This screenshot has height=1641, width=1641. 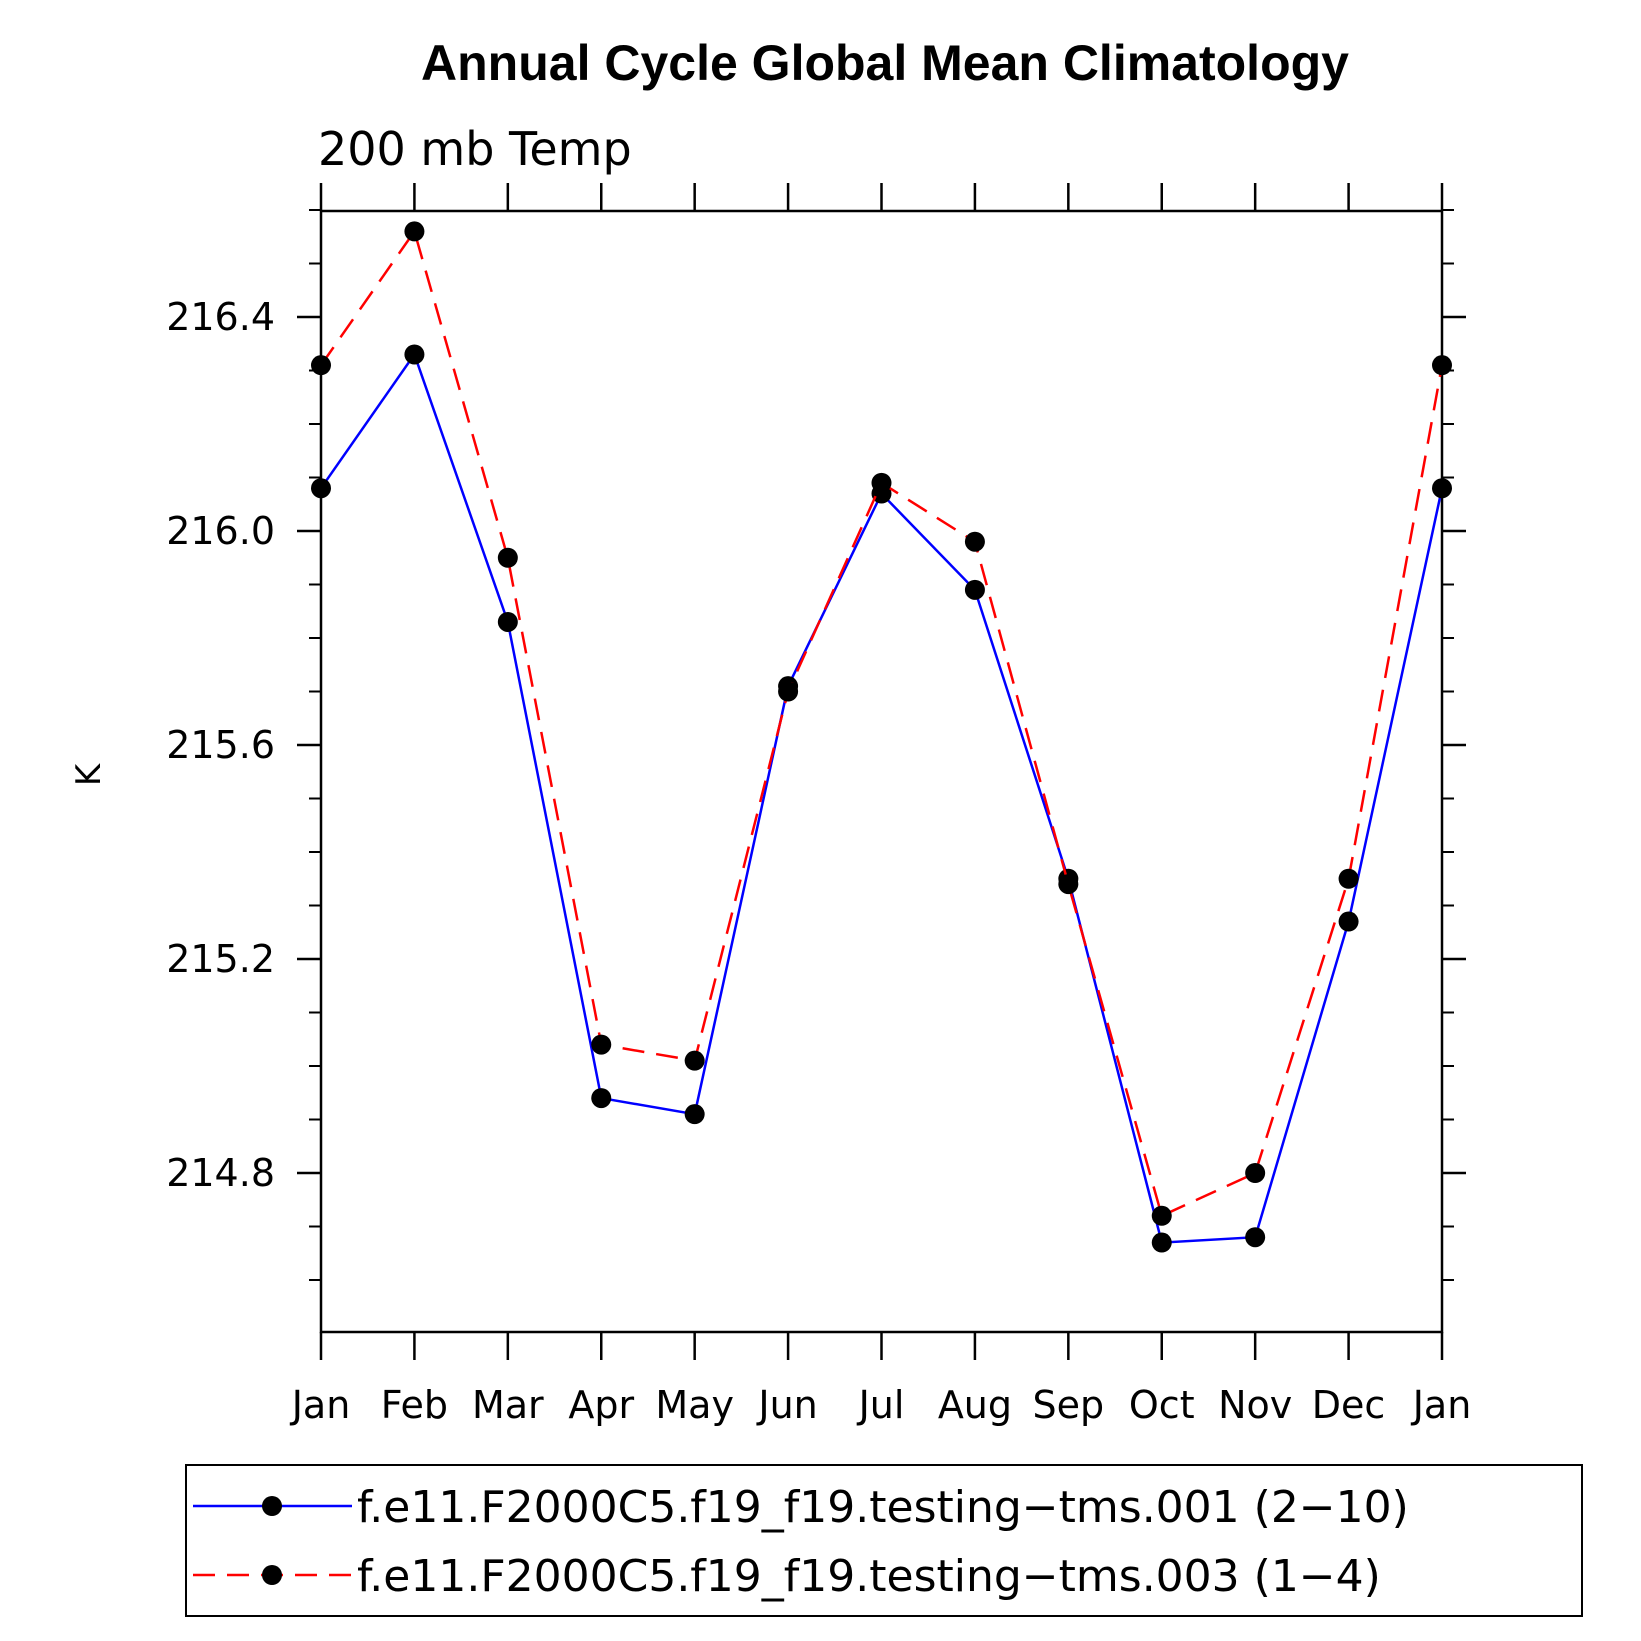 What do you see at coordinates (220, 959) in the screenshot?
I see `y-tick-label: 215.2` at bounding box center [220, 959].